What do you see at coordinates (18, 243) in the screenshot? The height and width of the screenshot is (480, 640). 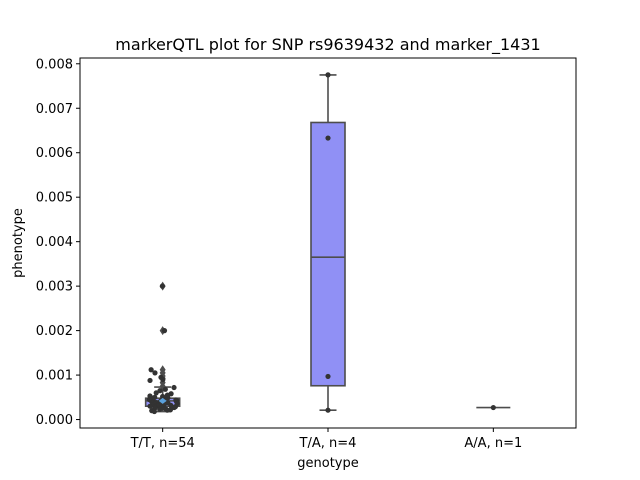 I see `y-axis-label: phenotype` at bounding box center [18, 243].